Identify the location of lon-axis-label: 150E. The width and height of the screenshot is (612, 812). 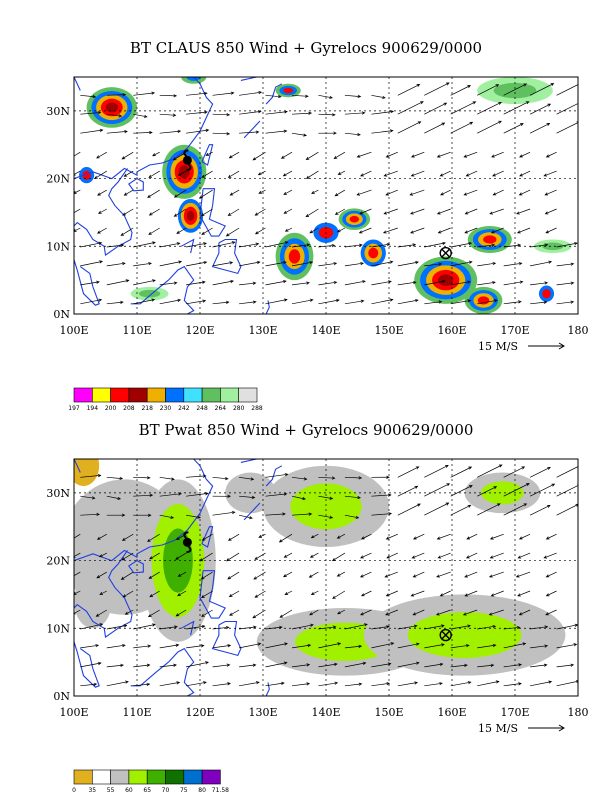
(388, 712).